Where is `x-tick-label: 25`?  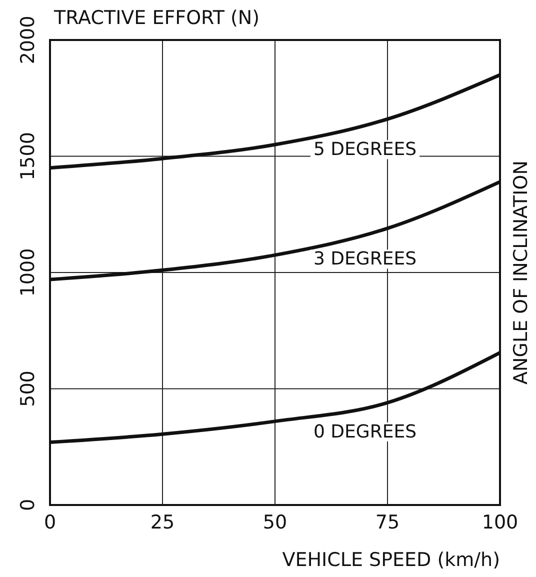 x-tick-label: 25 is located at coordinates (162, 522).